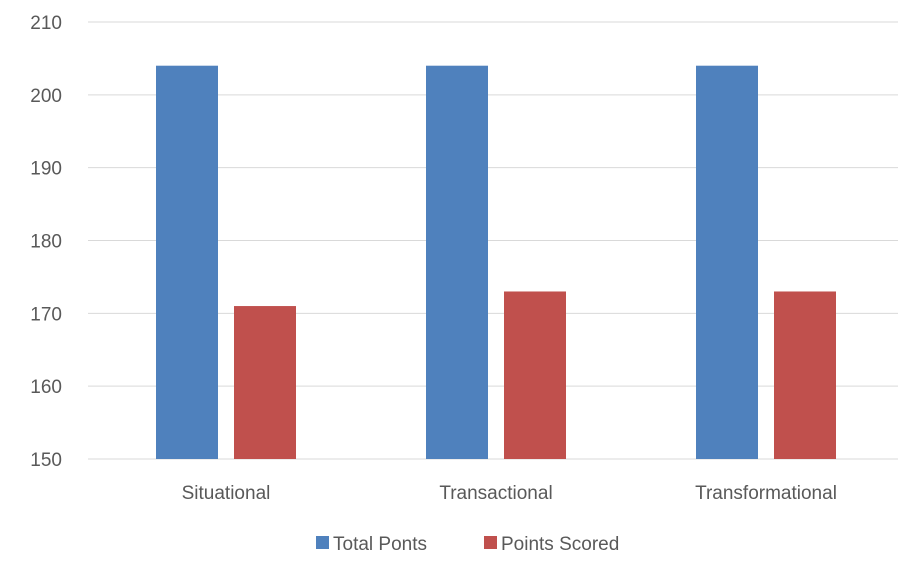  I want to click on y-tick-label: 210, so click(46, 23).